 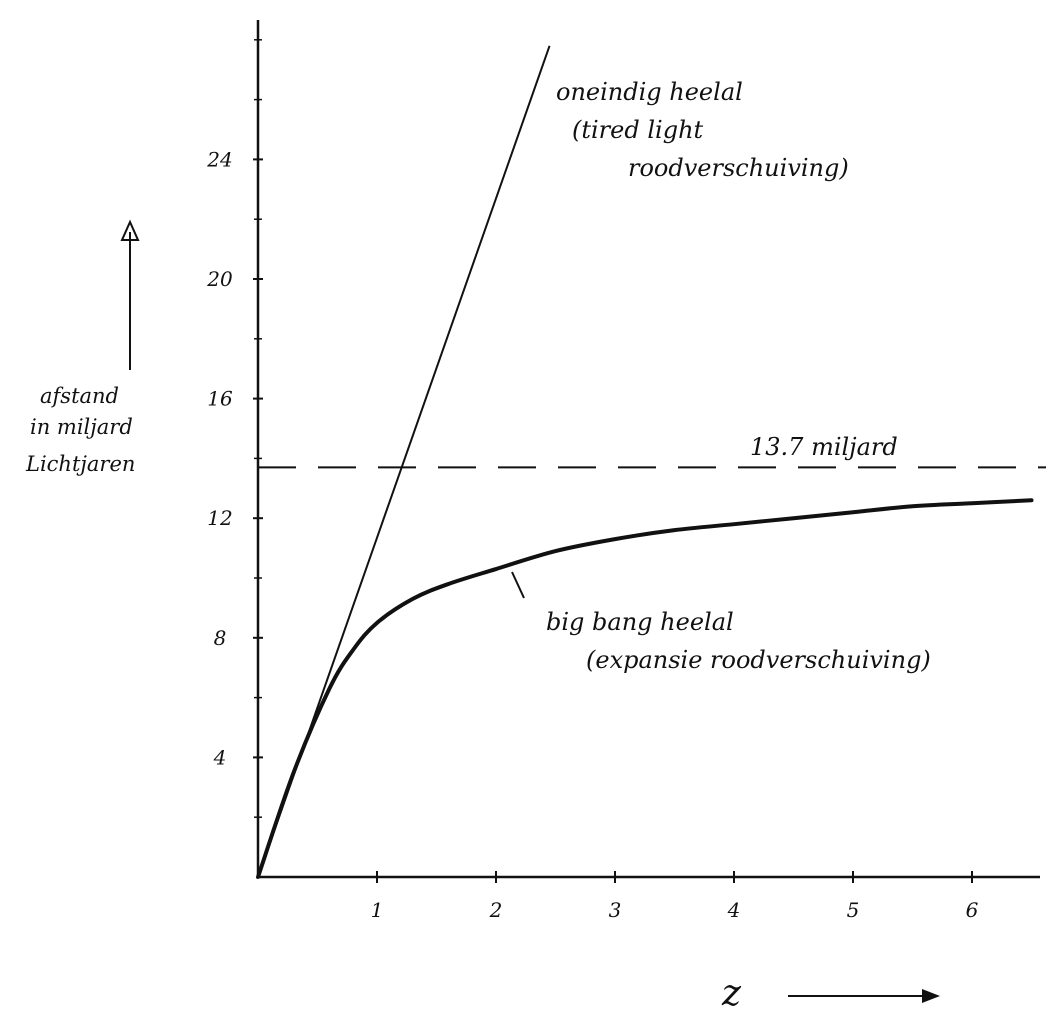 I want to click on x-tick-label: 5, so click(x=853, y=910).